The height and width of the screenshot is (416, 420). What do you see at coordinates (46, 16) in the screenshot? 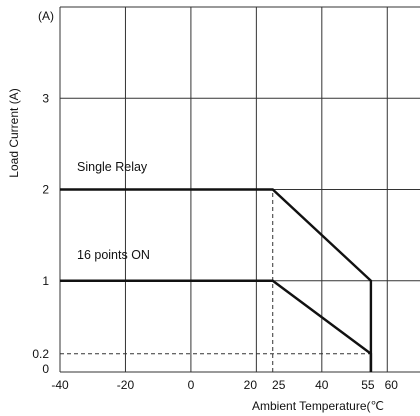
I see `y-unit-label: (A)` at bounding box center [46, 16].